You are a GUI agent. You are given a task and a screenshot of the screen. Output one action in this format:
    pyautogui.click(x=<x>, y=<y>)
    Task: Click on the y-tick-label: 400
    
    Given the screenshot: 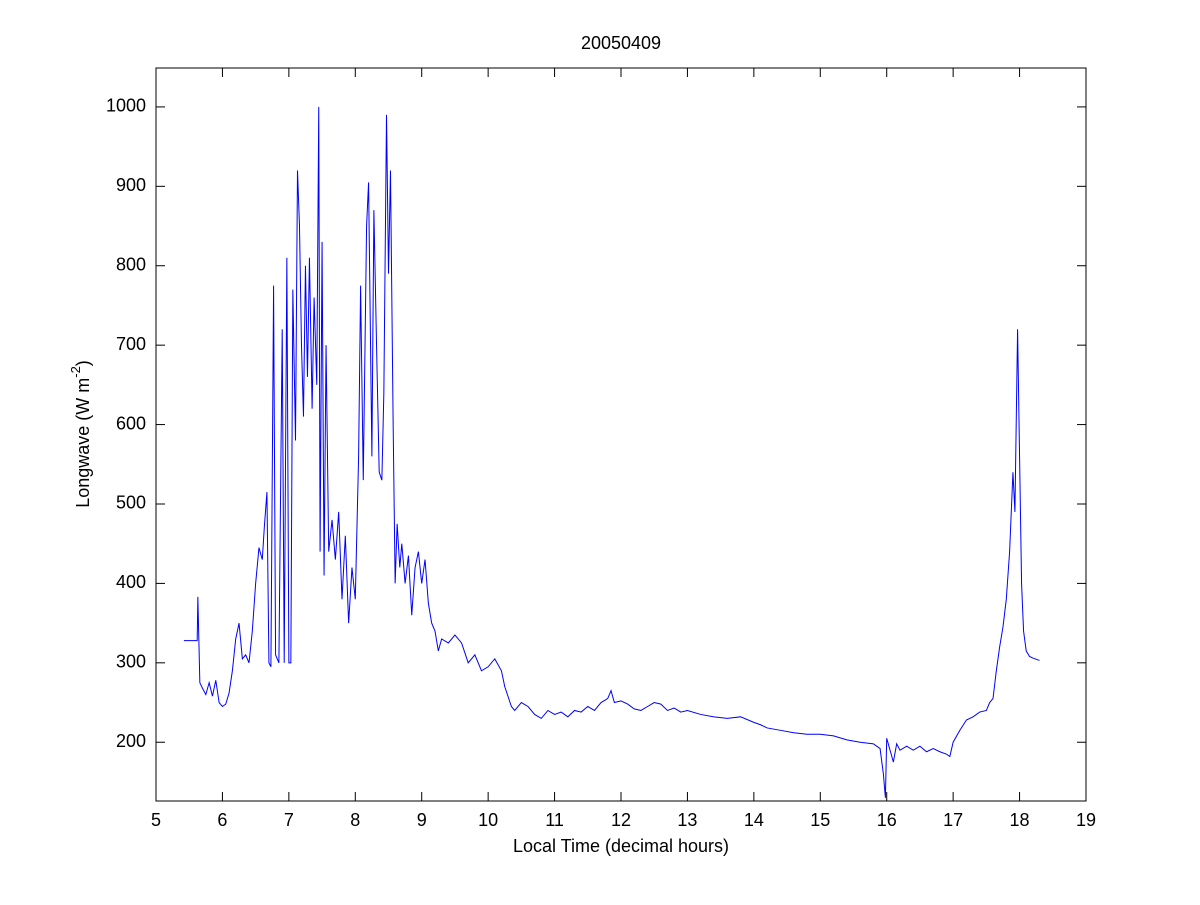 What is the action you would take?
    pyautogui.click(x=131, y=582)
    